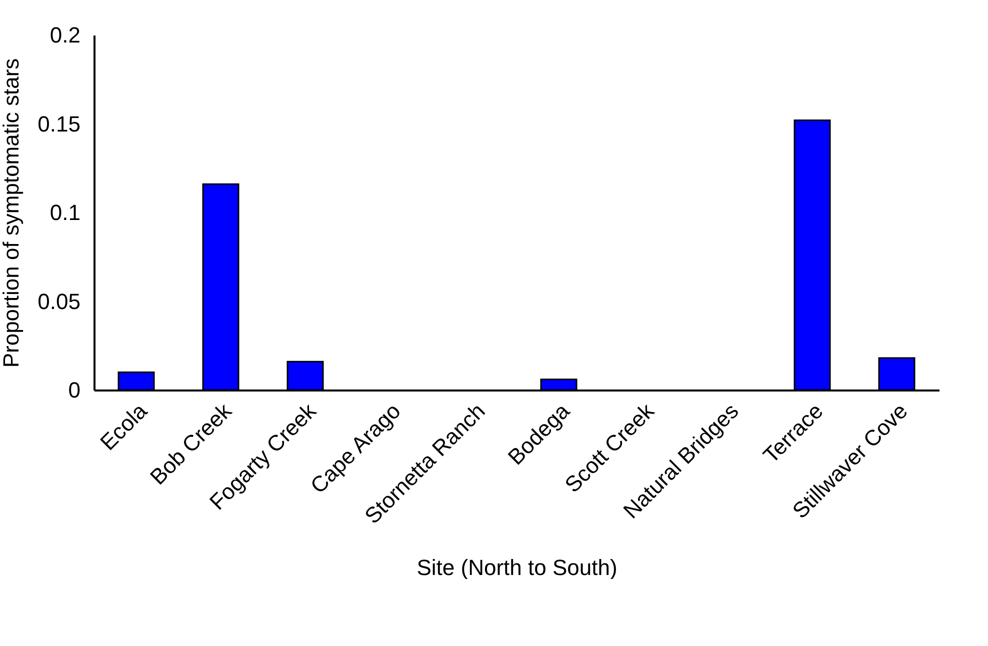 This screenshot has width=988, height=646. Describe the element at coordinates (59, 301) in the screenshot. I see `y-tick-label: 0.05` at that location.